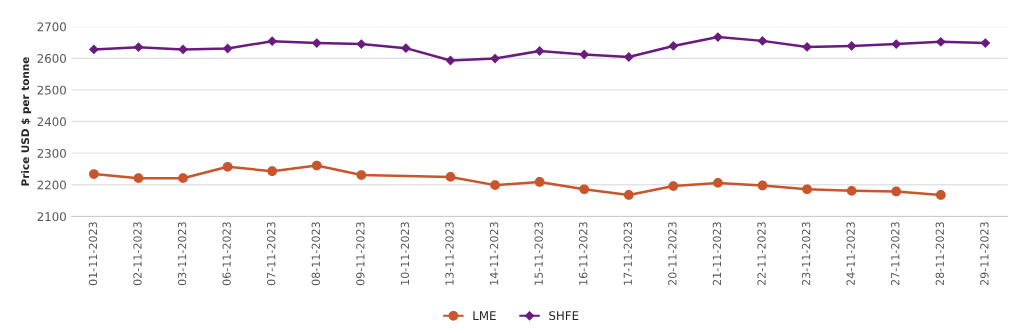 Image resolution: width=1023 pixels, height=333 pixels. Describe the element at coordinates (26, 121) in the screenshot. I see `y-axis-title: Price USD $ per tonne` at that location.